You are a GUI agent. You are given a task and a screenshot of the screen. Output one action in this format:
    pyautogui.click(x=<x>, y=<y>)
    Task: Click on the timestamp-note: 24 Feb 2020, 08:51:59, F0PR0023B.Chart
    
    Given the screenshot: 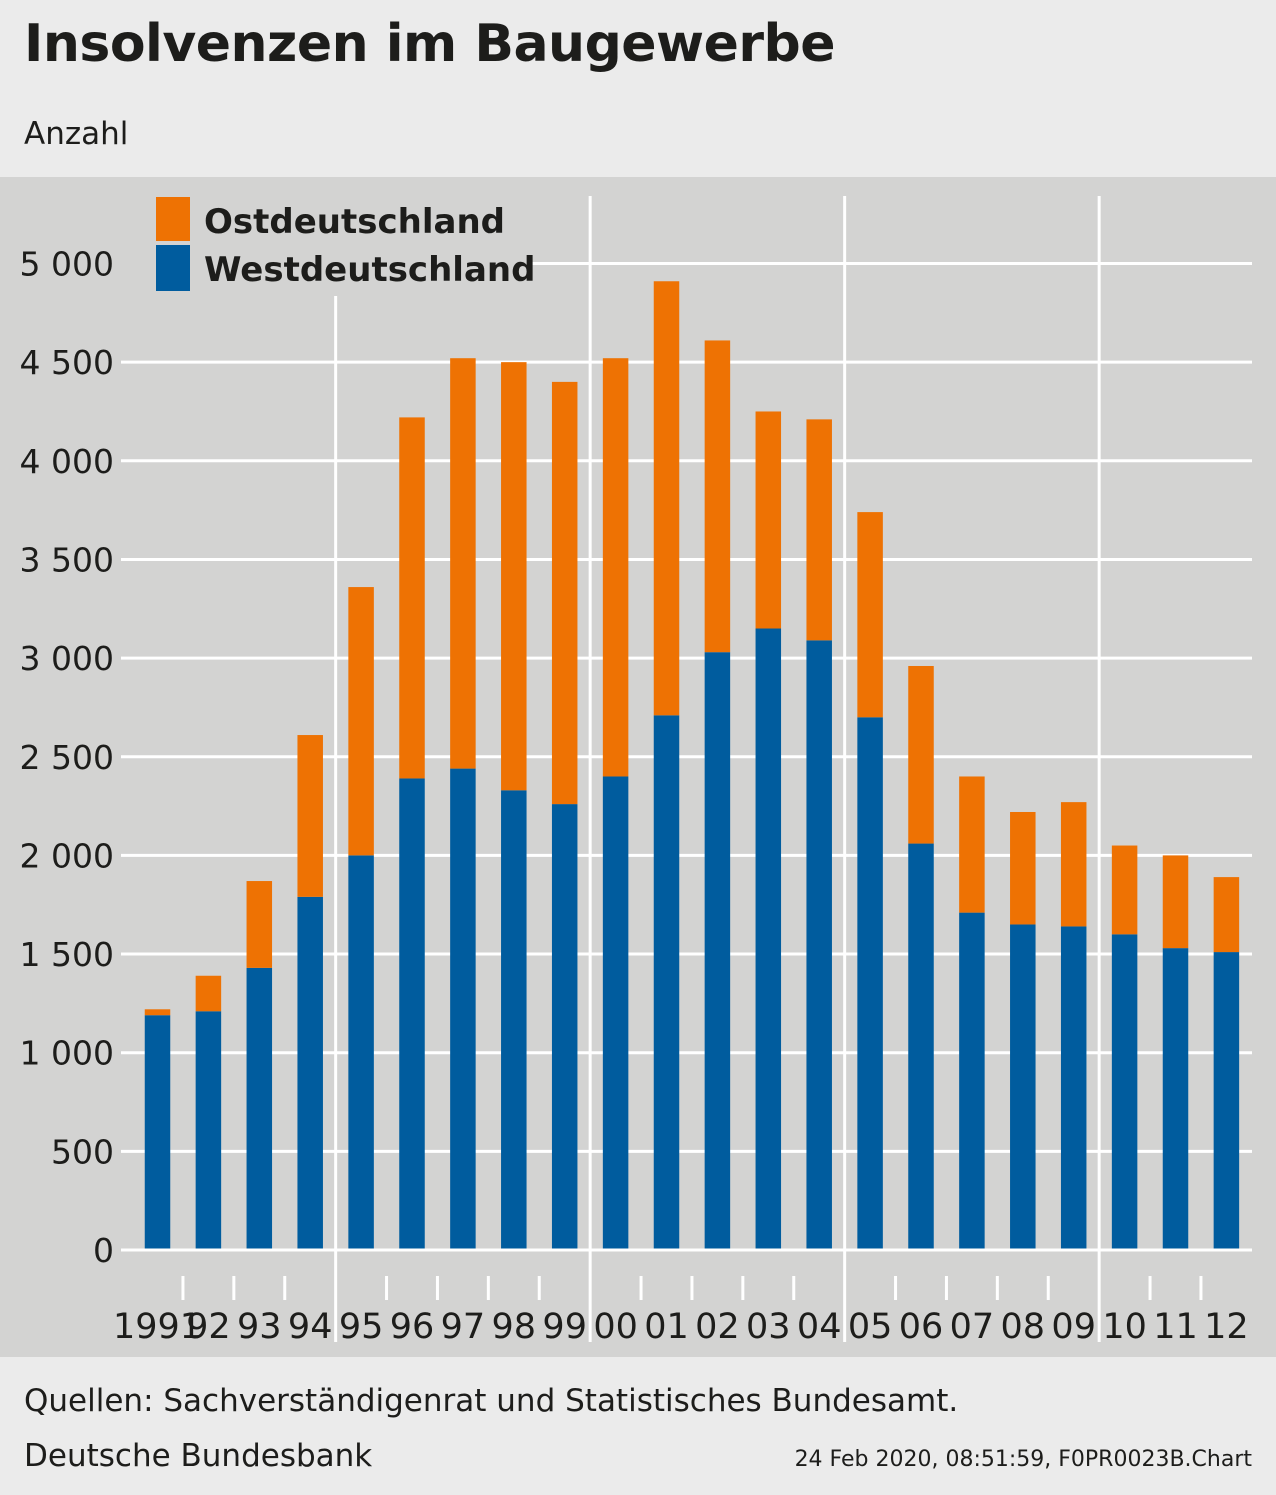 What is the action you would take?
    pyautogui.click(x=1023, y=1459)
    